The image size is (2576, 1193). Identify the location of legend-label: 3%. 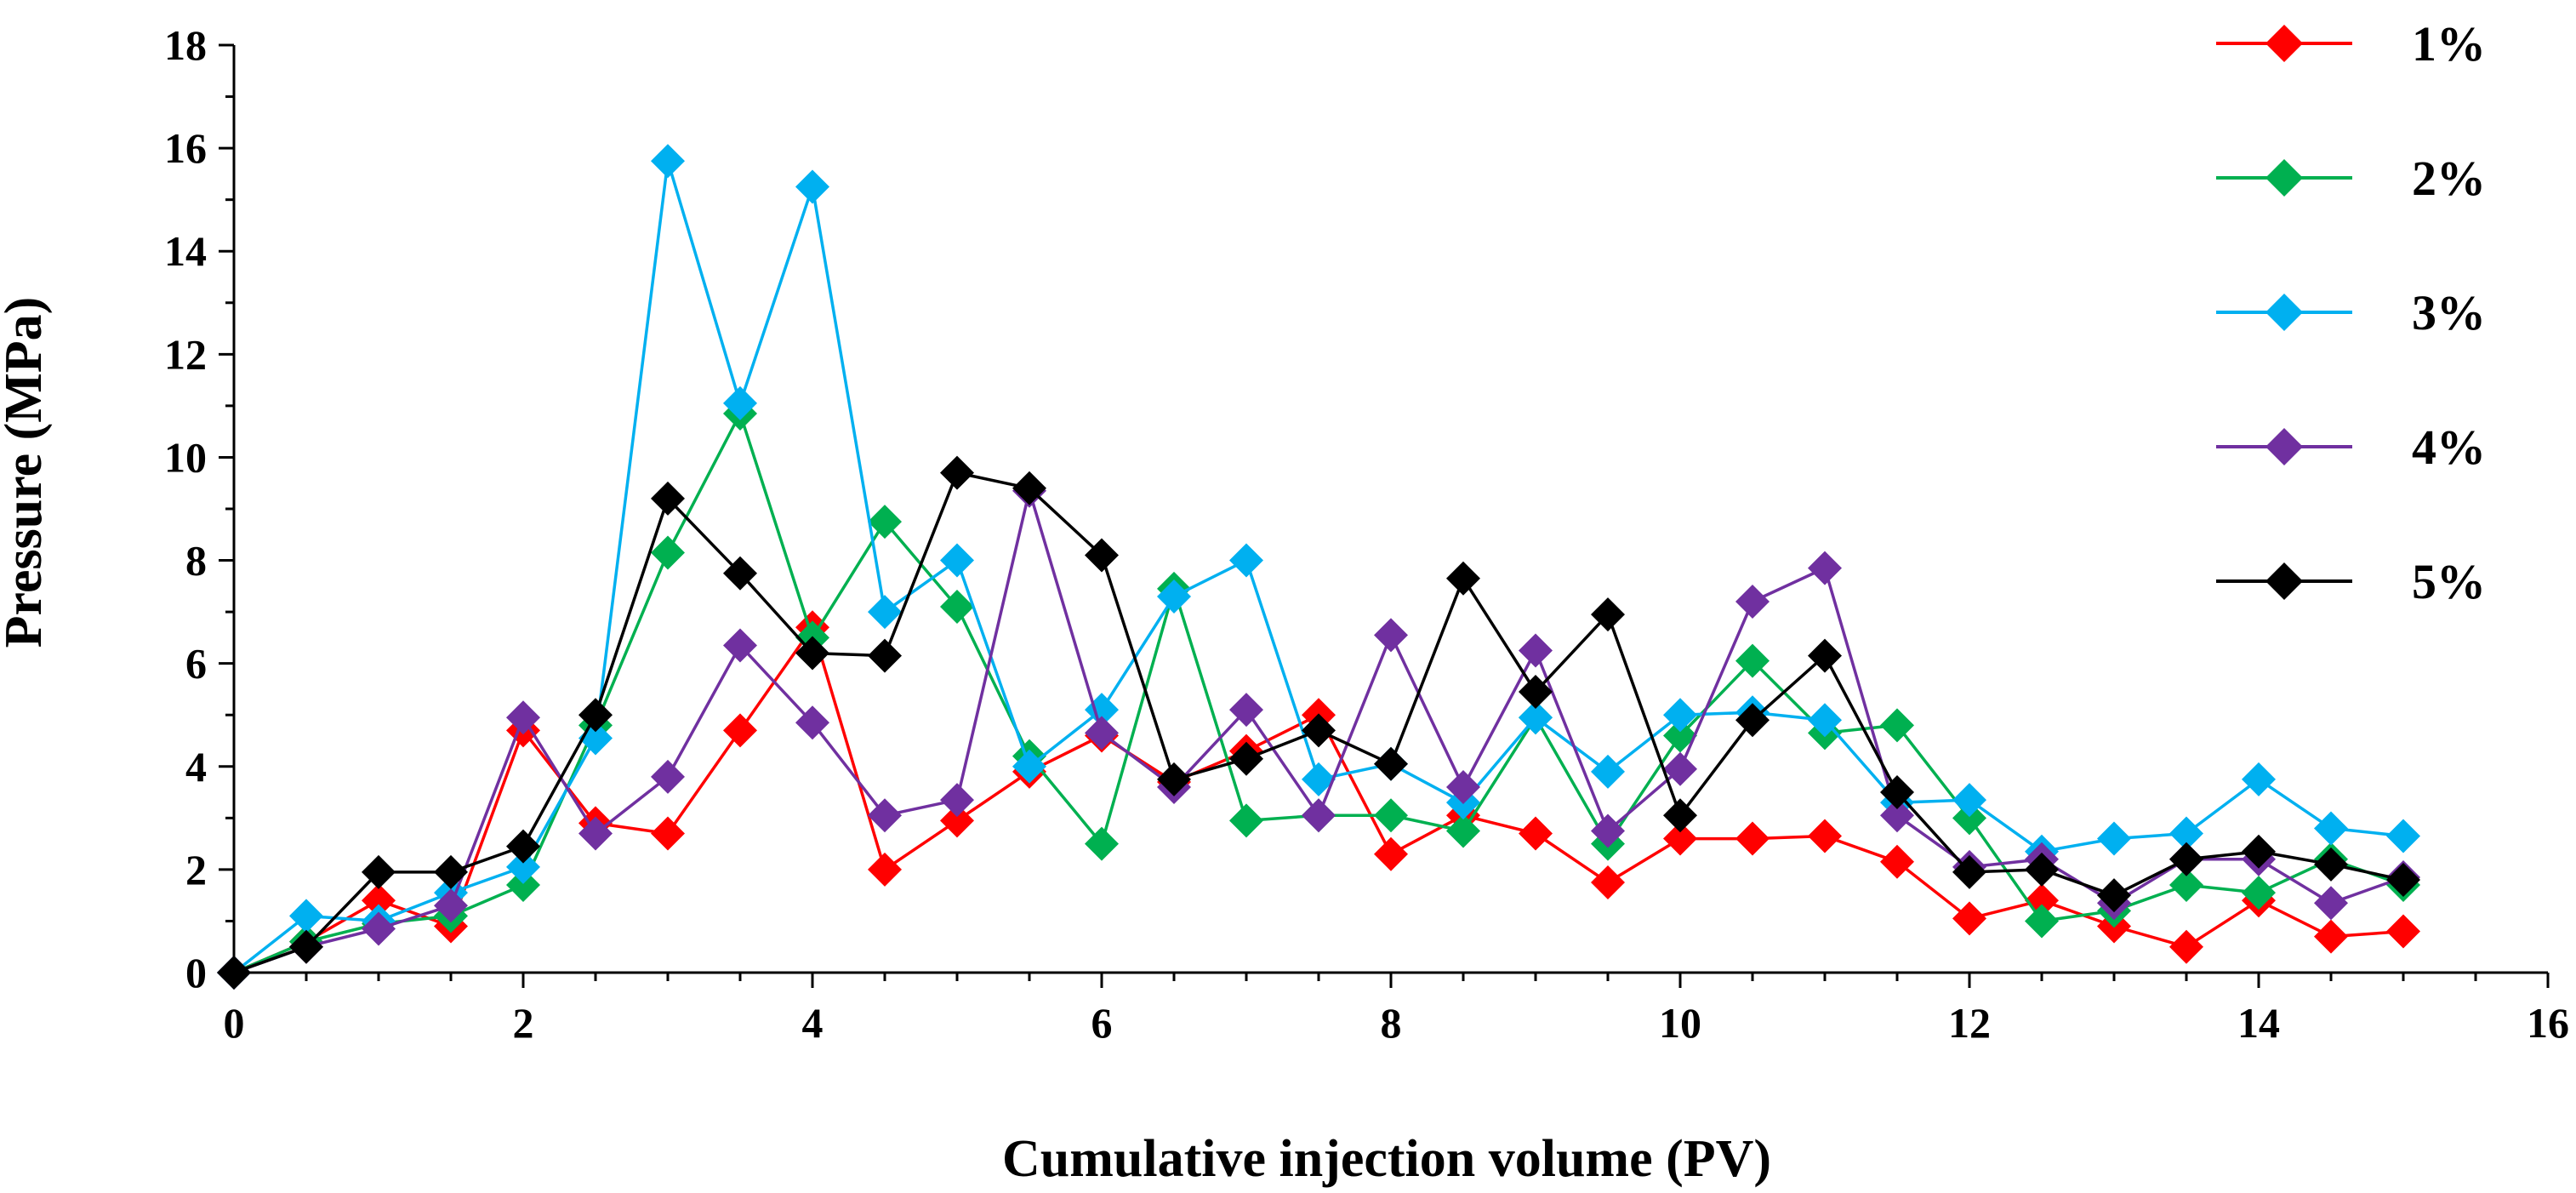
(2449, 312).